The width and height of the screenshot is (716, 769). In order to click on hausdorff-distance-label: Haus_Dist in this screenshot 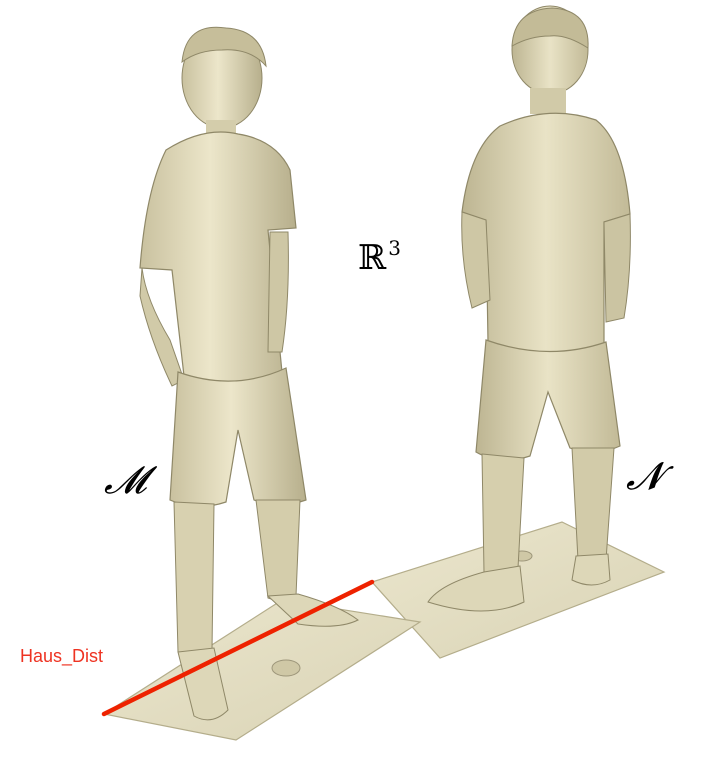, I will do `click(62, 656)`.